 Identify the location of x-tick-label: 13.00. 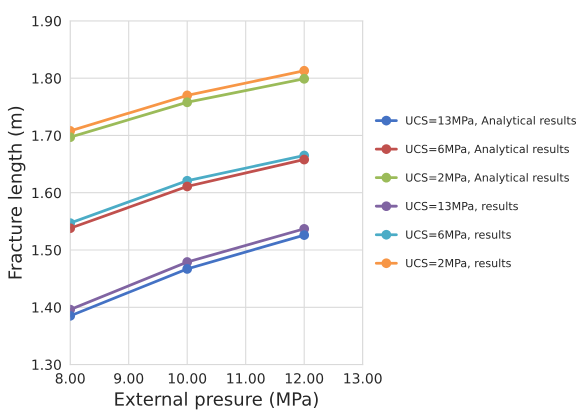
(363, 378).